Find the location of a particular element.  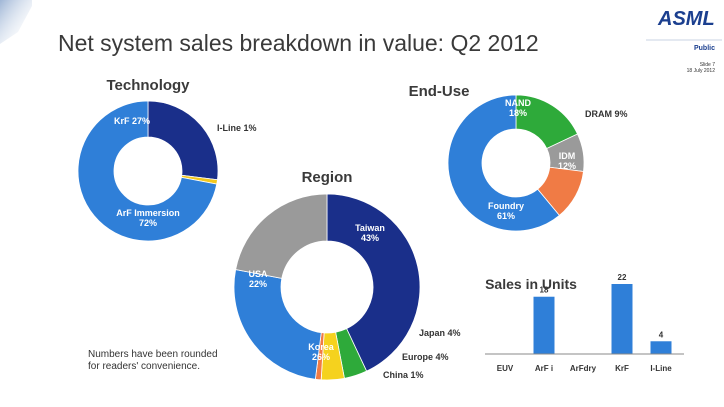

technology-label-krf: KrF 27% is located at coordinates (132, 121).